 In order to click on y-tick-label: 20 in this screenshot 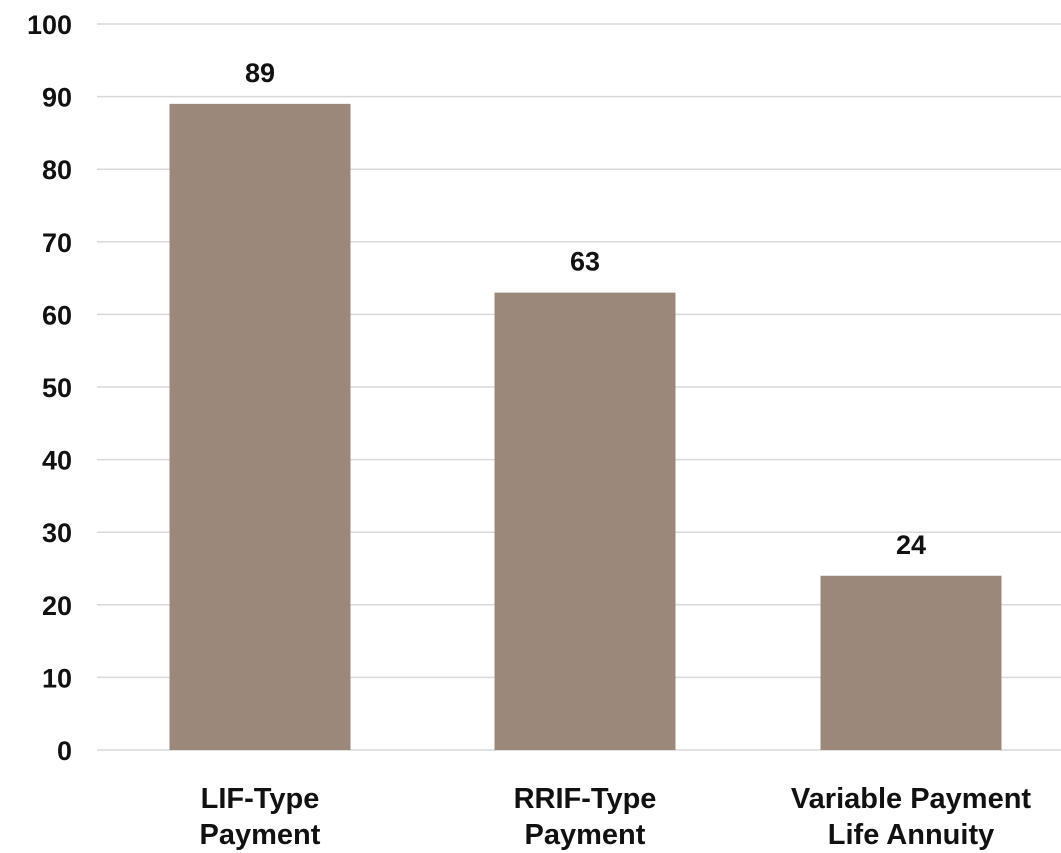, I will do `click(57, 606)`.